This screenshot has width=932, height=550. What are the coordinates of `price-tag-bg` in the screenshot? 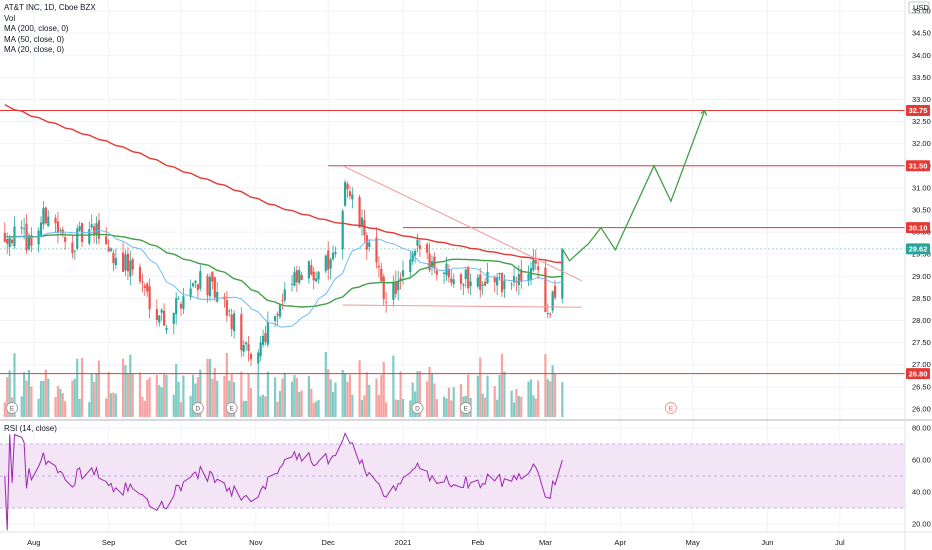 It's located at (918, 249).